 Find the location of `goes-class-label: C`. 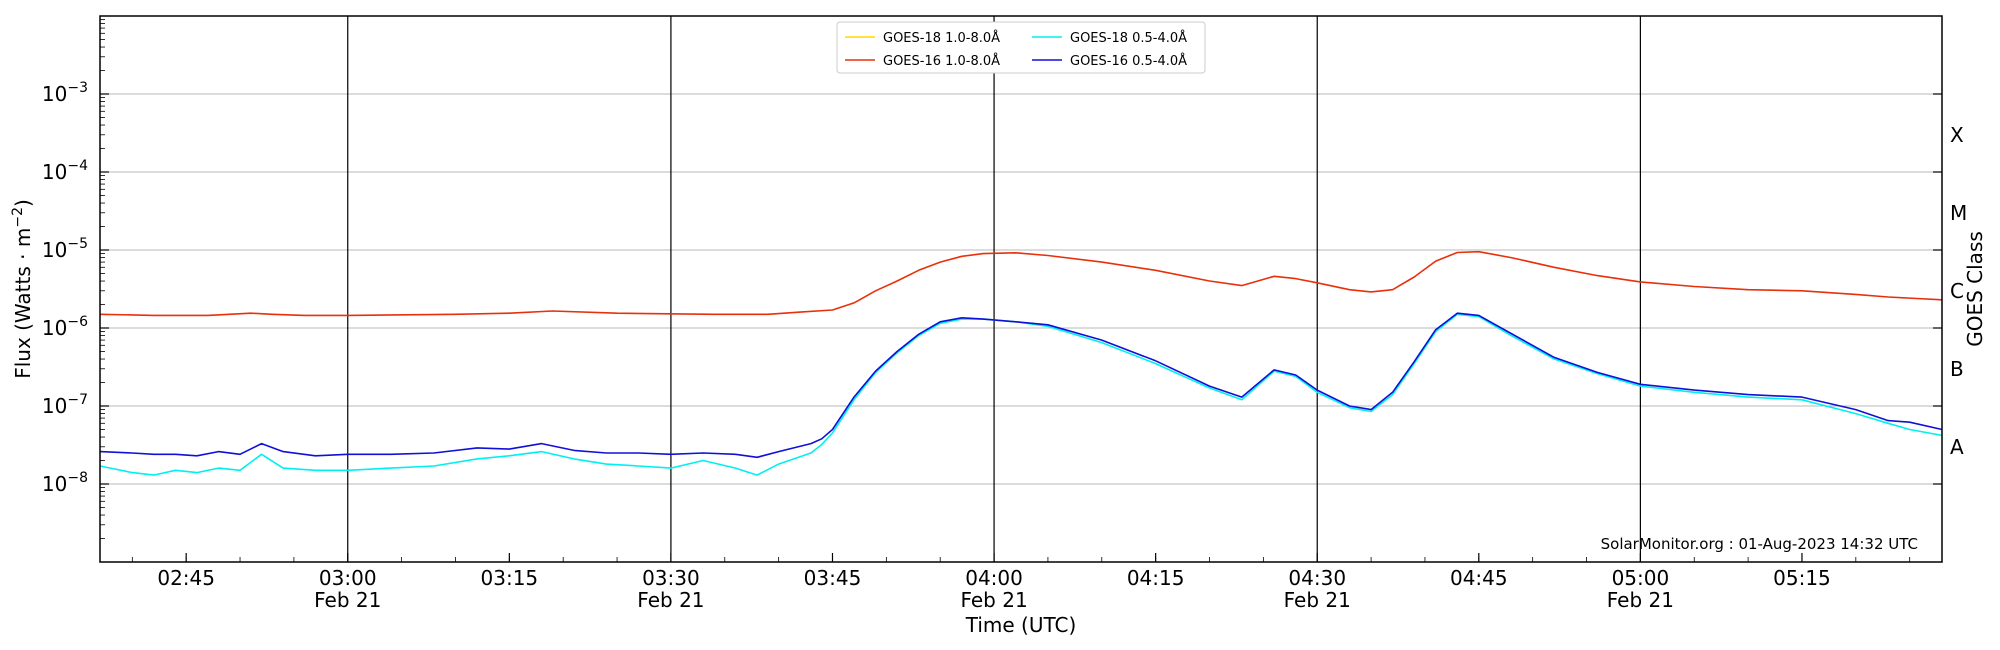

goes-class-label: C is located at coordinates (1957, 291).